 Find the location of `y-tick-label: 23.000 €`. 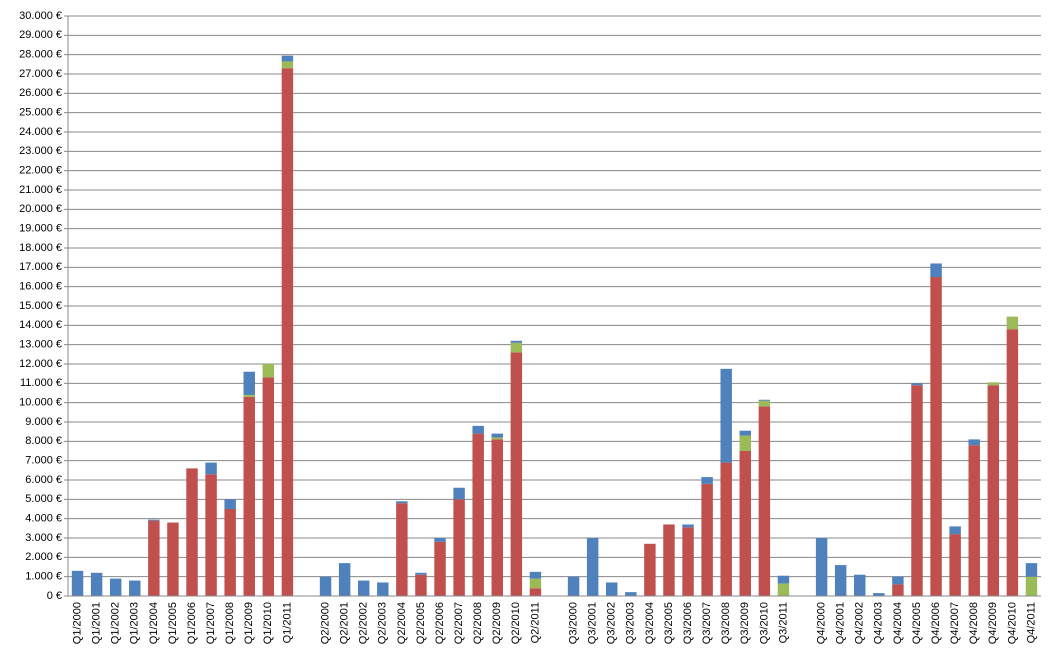

y-tick-label: 23.000 € is located at coordinates (40, 151).